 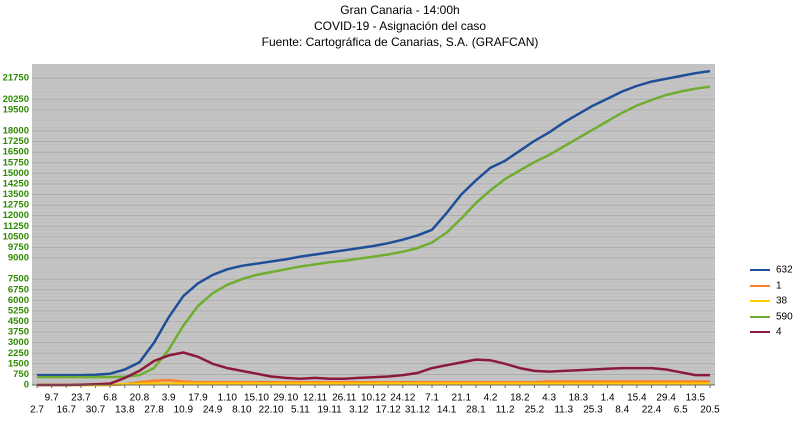 What do you see at coordinates (21, 374) in the screenshot?
I see `y-tick-label: 750` at bounding box center [21, 374].